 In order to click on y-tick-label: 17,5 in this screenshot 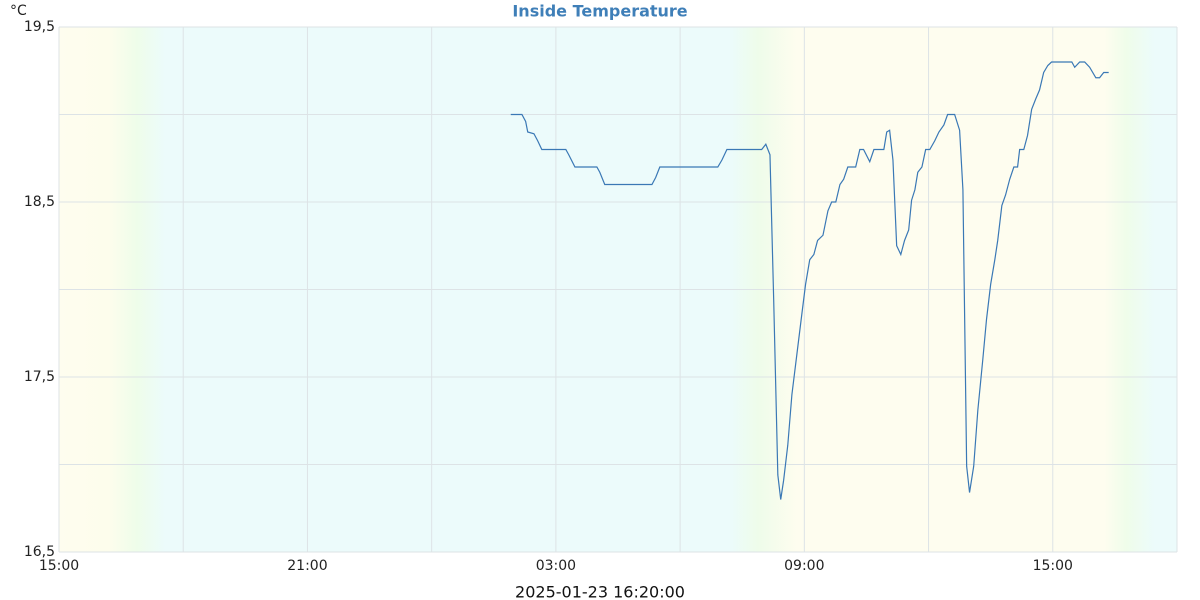, I will do `click(39, 377)`.